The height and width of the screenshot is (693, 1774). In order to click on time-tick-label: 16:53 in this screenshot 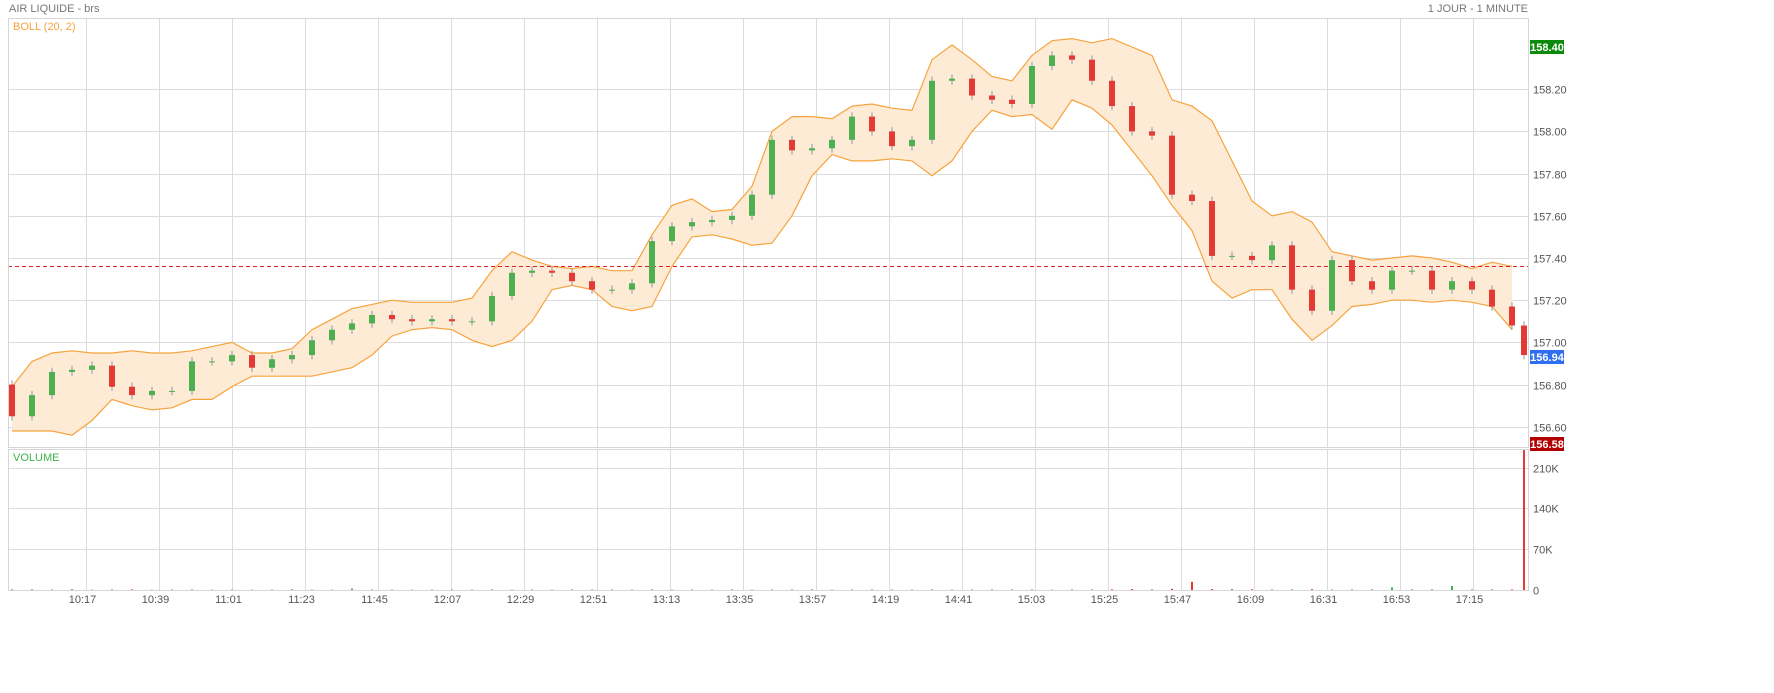, I will do `click(1397, 600)`.